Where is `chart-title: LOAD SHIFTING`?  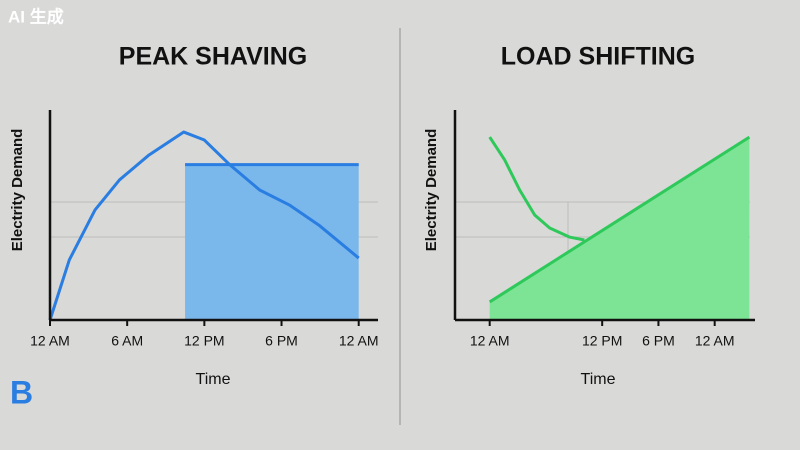 chart-title: LOAD SHIFTING is located at coordinates (598, 57).